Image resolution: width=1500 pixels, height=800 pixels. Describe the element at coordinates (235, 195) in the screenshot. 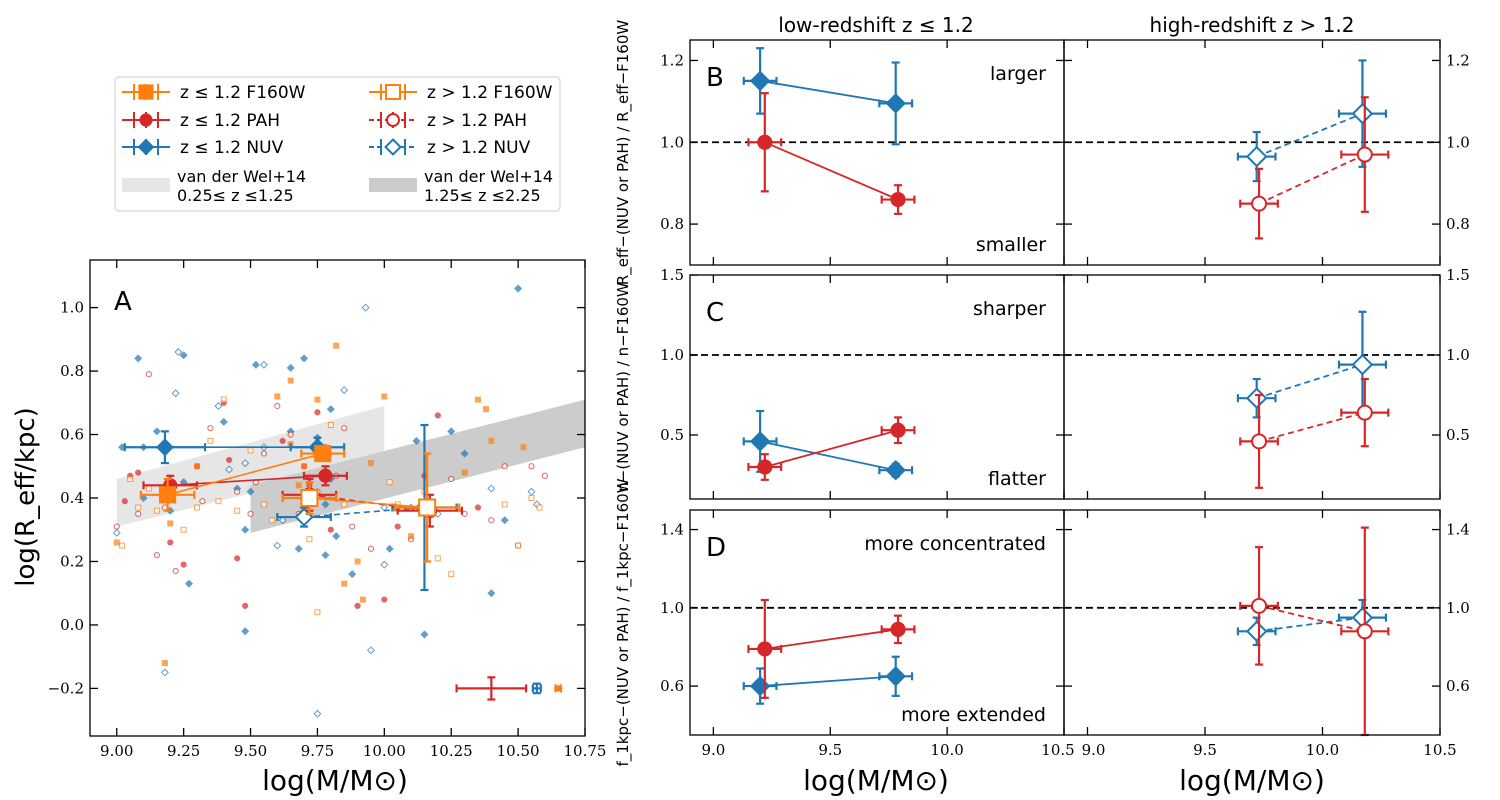

I see `legend-band-label: 0.25≤ z ≤1.25` at that location.